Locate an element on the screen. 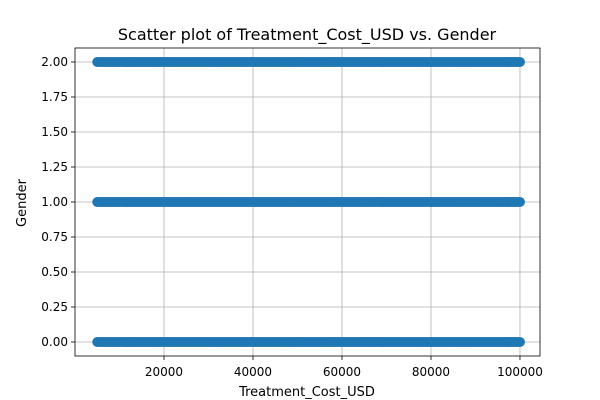 Image resolution: width=600 pixels, height=400 pixels. y-tick-label: 1.50 is located at coordinates (54, 132).